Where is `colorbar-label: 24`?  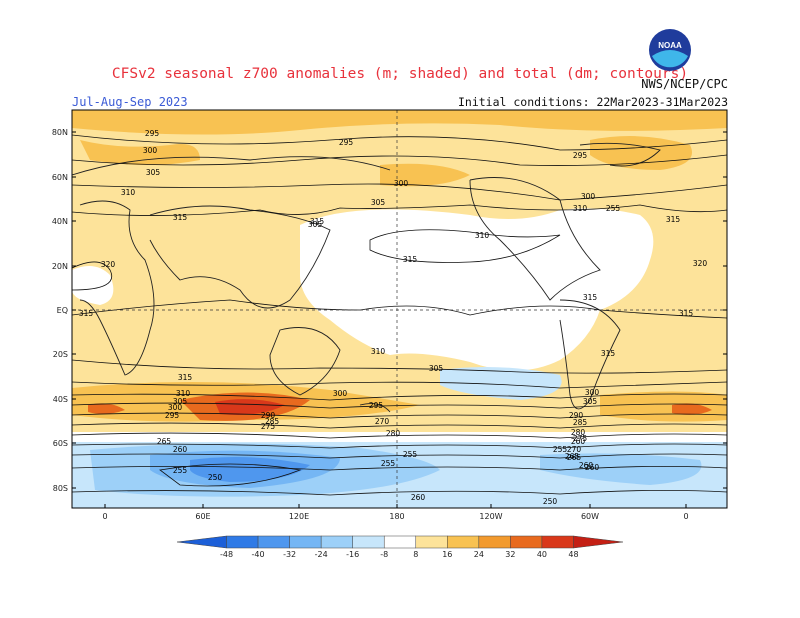
colorbar-label: 24 is located at coordinates (479, 554).